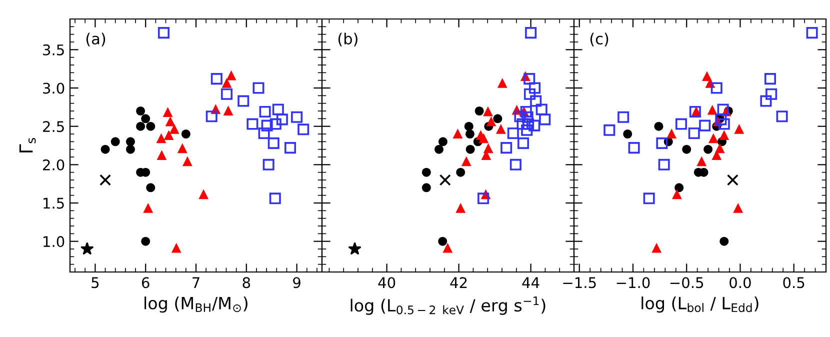 Image resolution: width=830 pixels, height=337 pixels. I want to click on y-tick-label: 3.0, so click(53, 88).